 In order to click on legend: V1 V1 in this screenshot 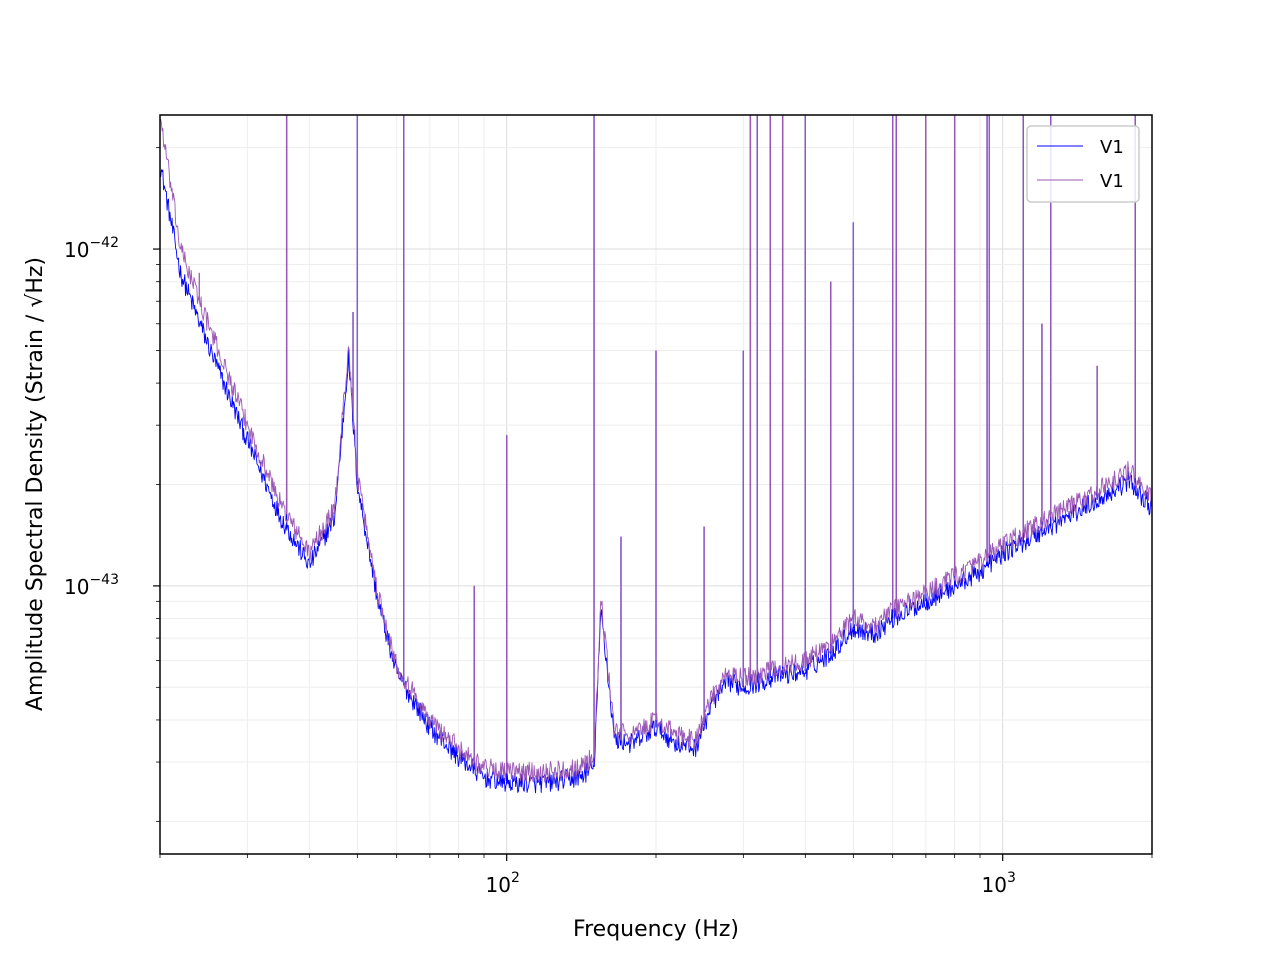, I will do `click(1083, 164)`.